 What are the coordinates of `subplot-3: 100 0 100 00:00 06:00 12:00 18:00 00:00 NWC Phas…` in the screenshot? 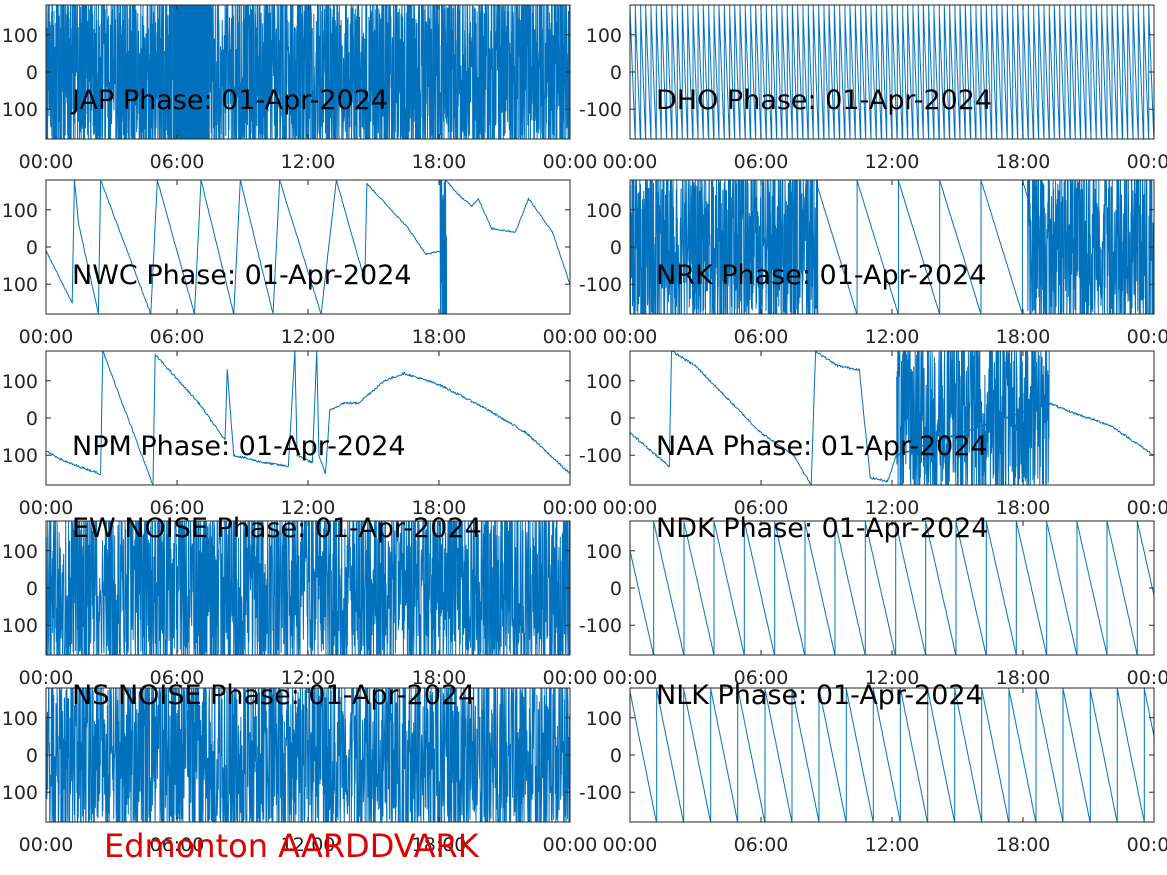 It's located at (300, 263).